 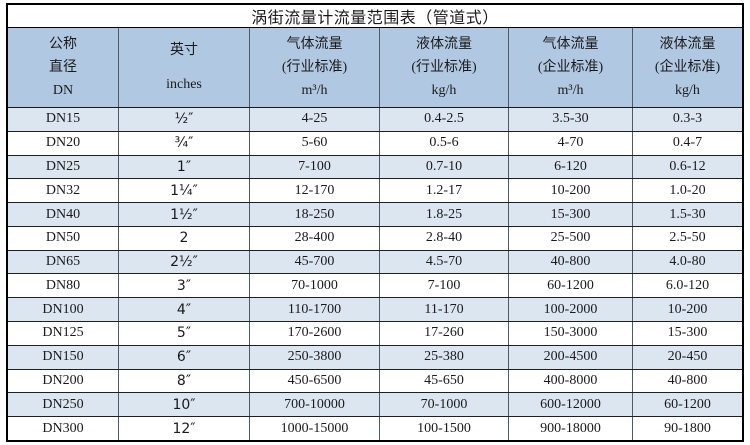 I want to click on column-header-line: 公称, so click(x=63, y=44).